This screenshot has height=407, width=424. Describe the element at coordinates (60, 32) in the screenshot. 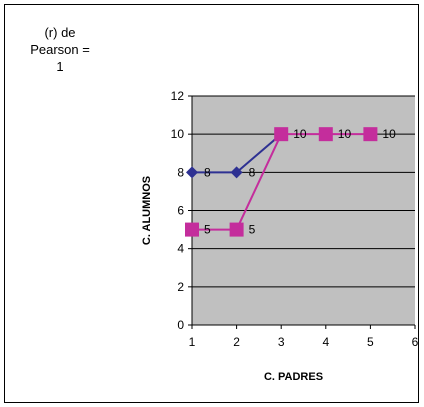

I see `pearson-note-line-1: (r) de` at that location.